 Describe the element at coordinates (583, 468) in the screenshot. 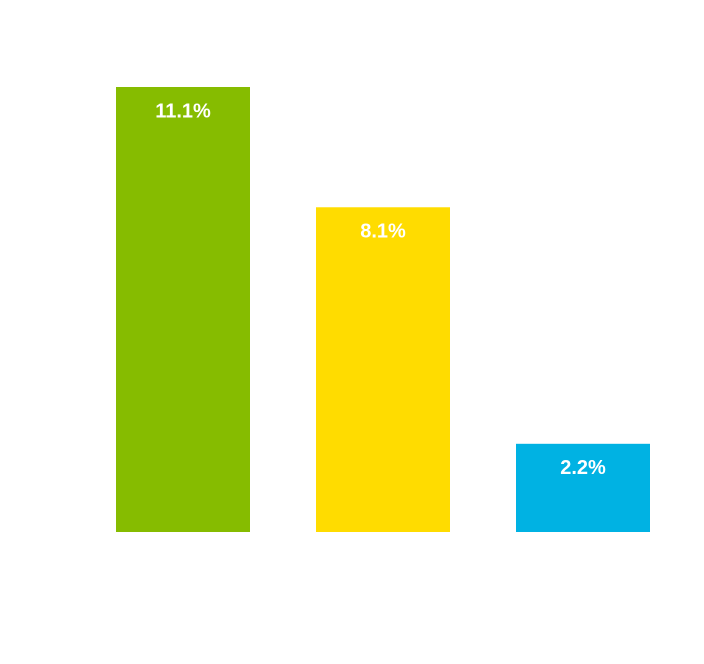

I see `value-label: 2.2%` at that location.